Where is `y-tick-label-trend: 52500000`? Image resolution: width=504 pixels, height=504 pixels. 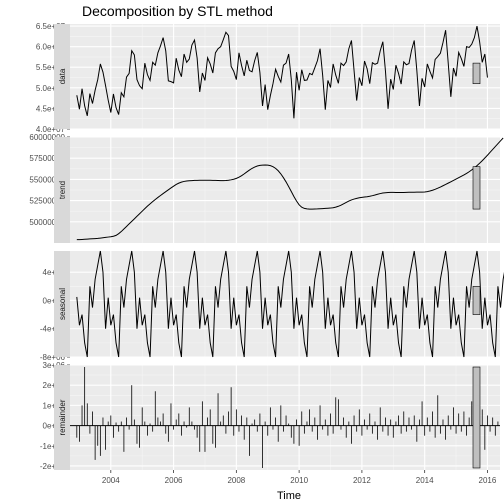 y-tick-label-trend: 52500000 is located at coordinates (47, 201).